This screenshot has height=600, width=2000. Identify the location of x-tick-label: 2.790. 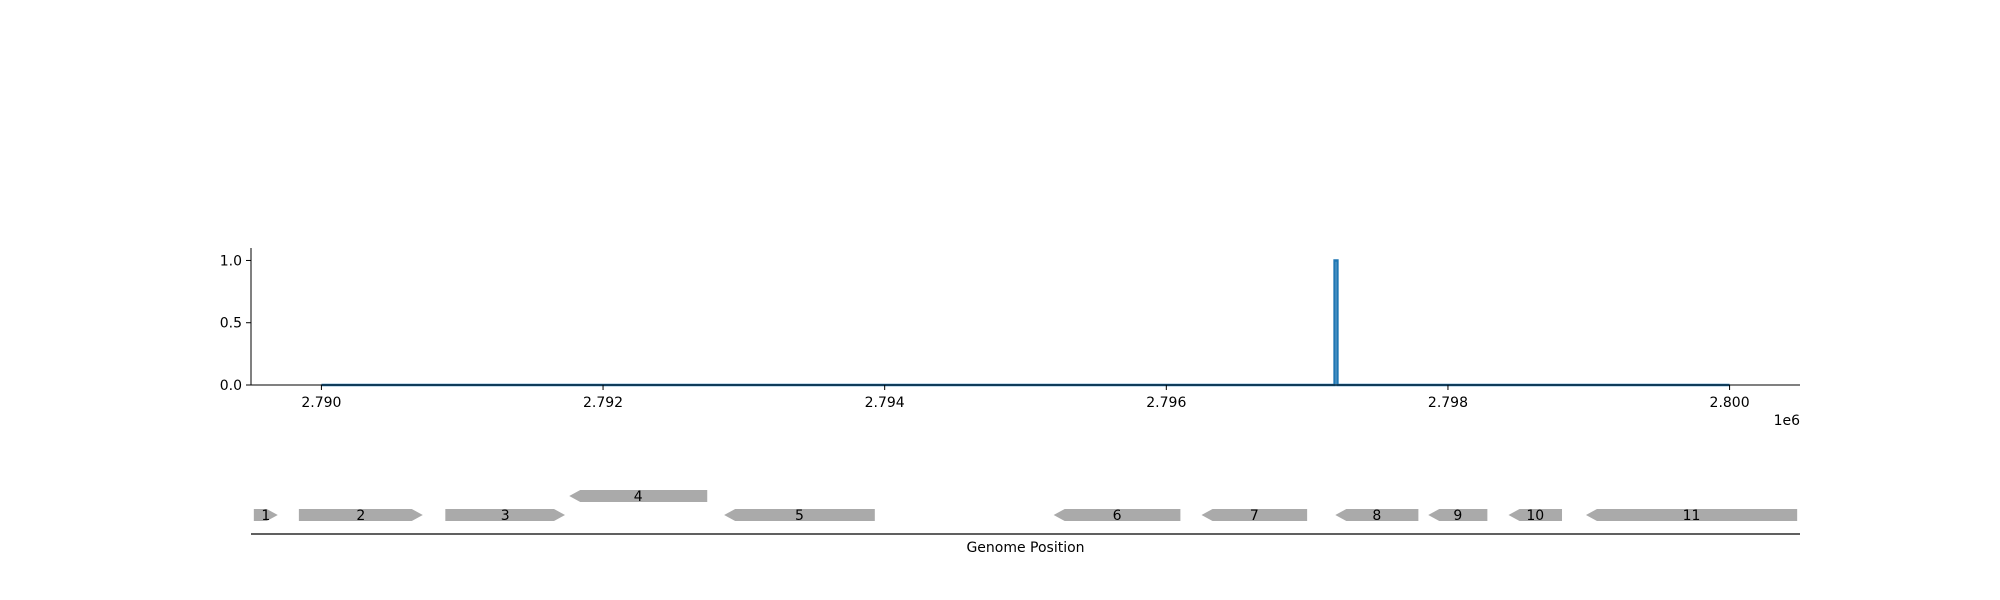
(321, 403).